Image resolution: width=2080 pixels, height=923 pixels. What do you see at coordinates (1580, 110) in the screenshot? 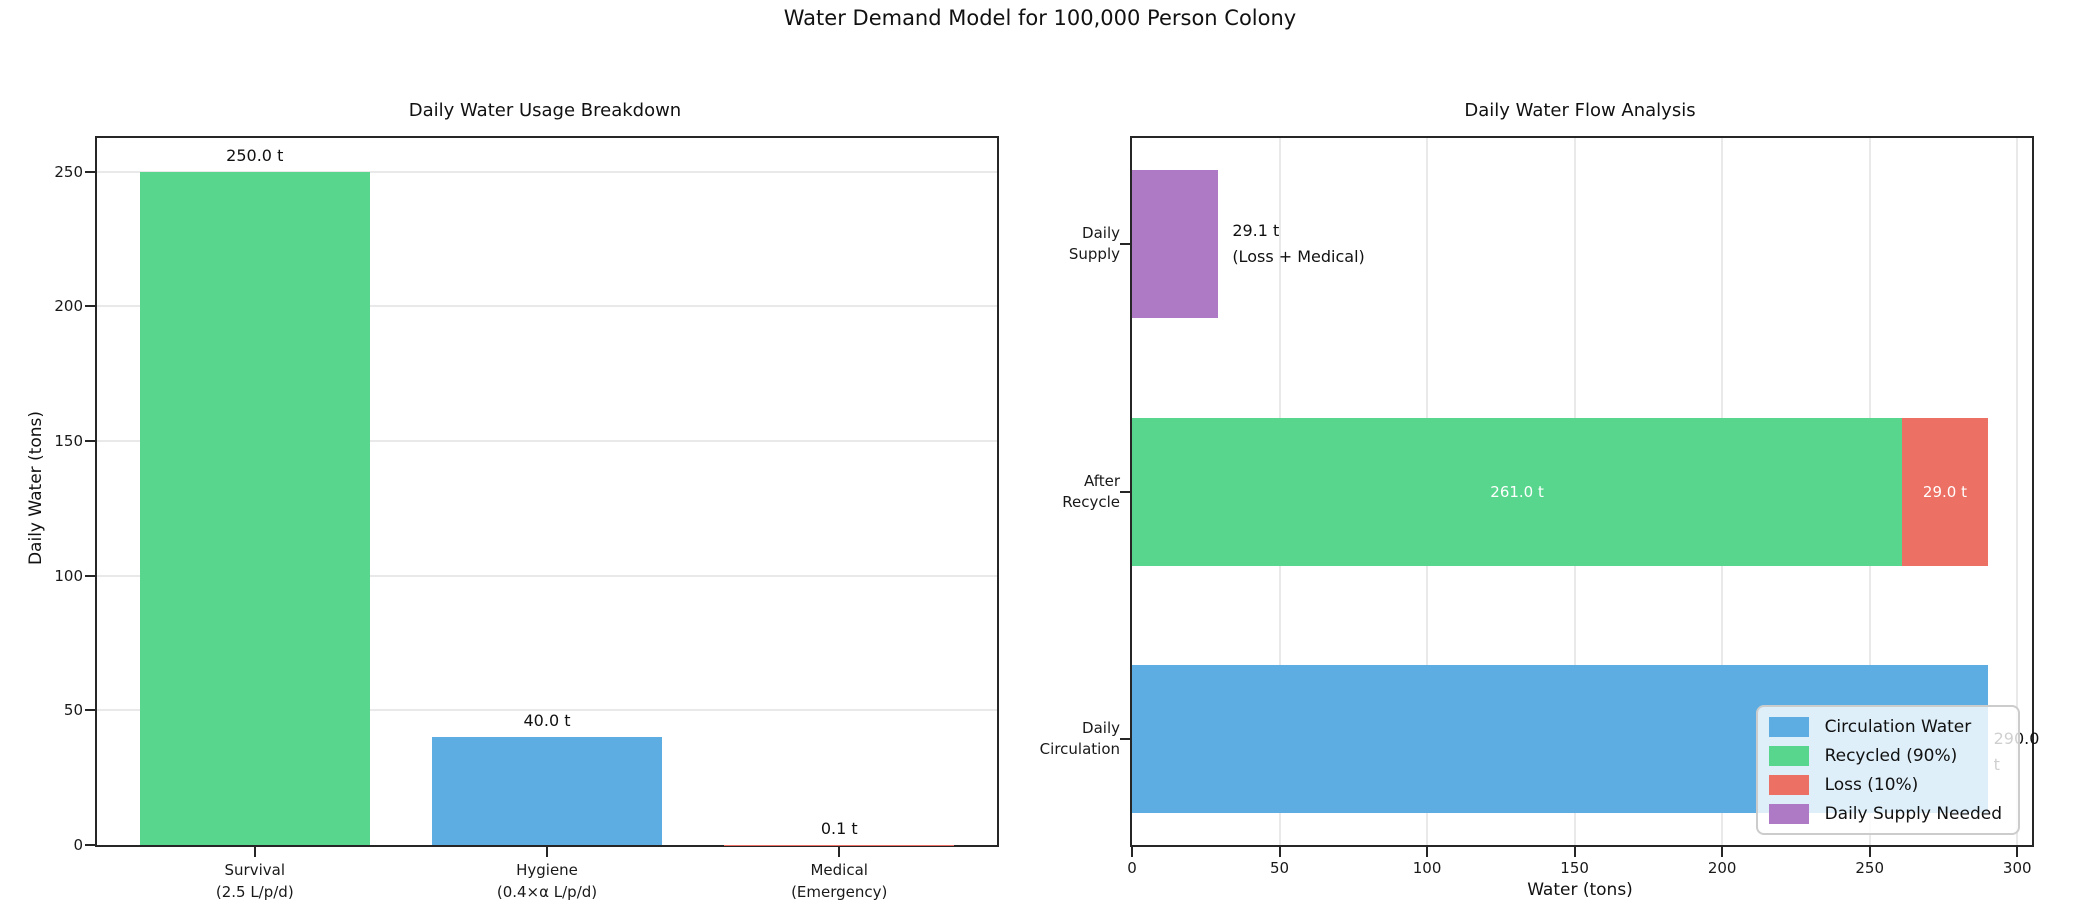
I see `chart-flow-title: Daily Water Flow Analysis` at bounding box center [1580, 110].